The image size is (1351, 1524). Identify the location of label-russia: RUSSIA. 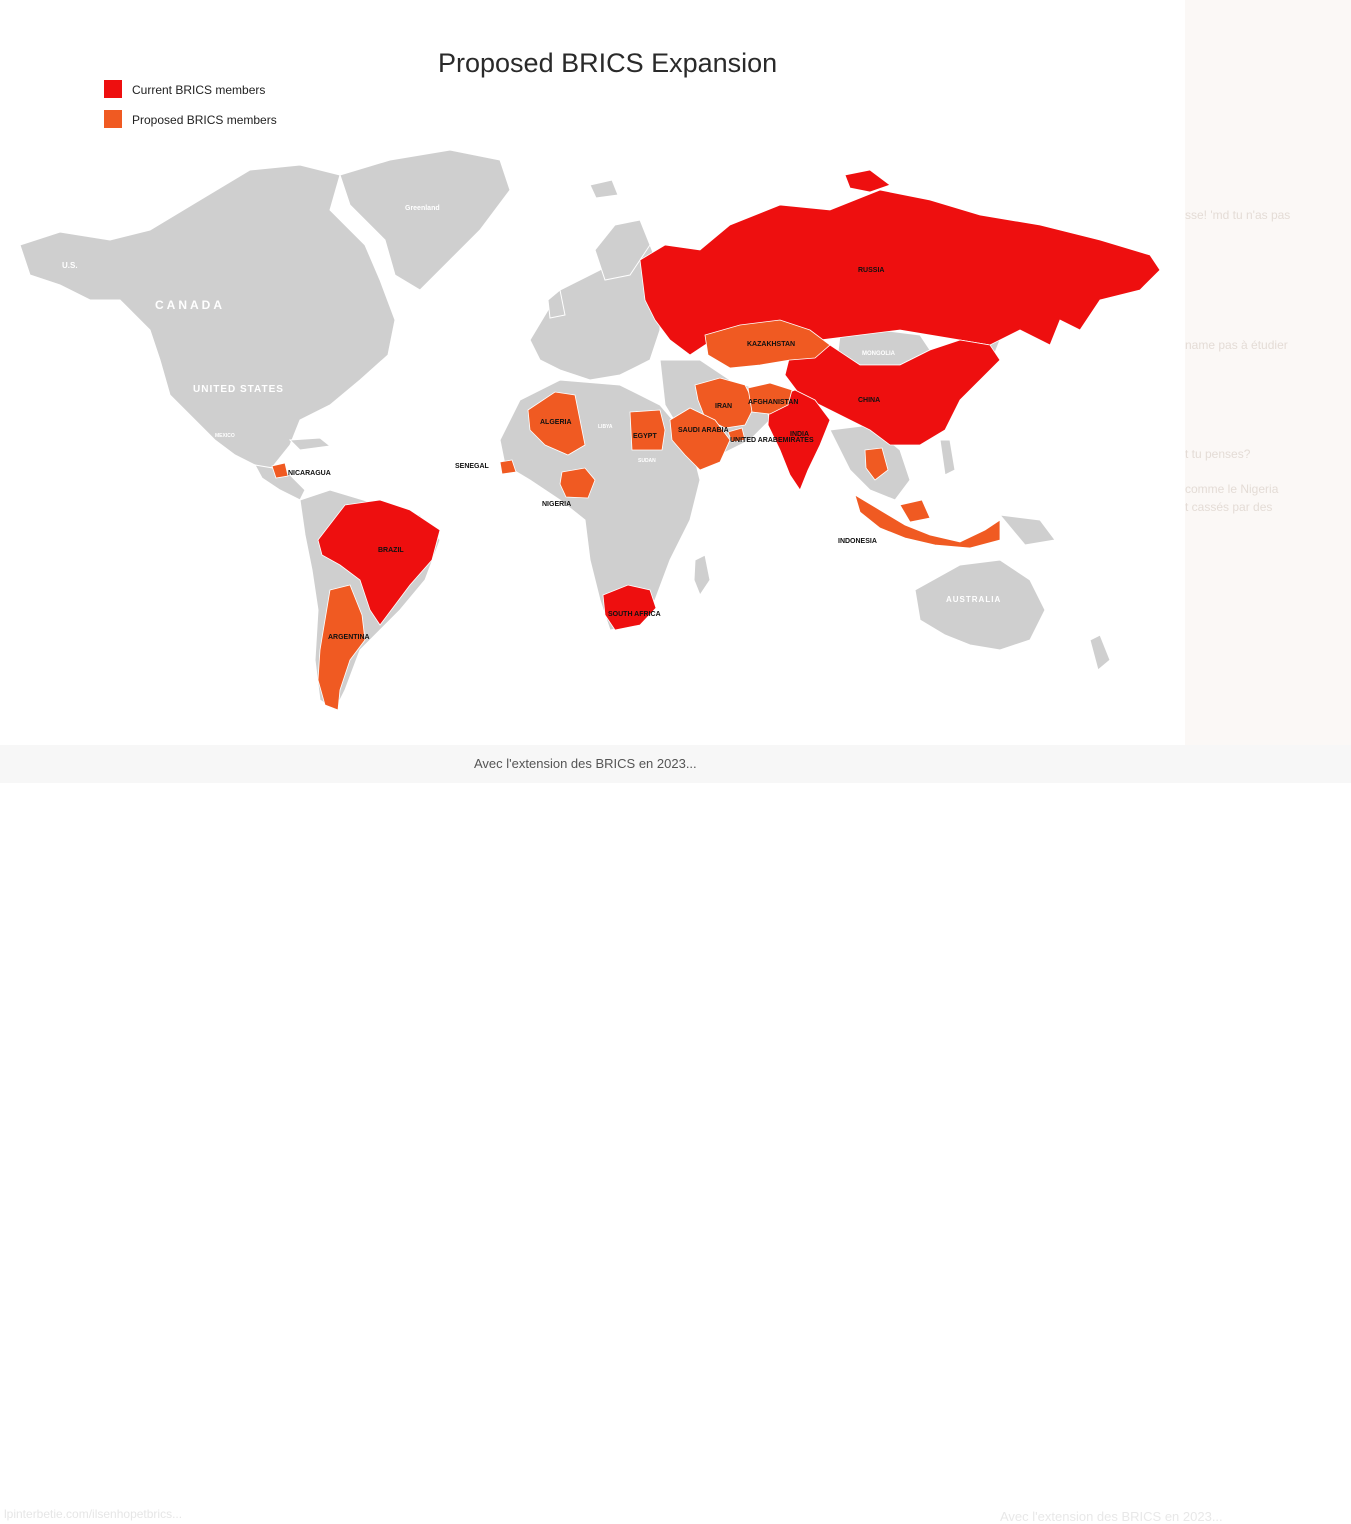
(871, 270).